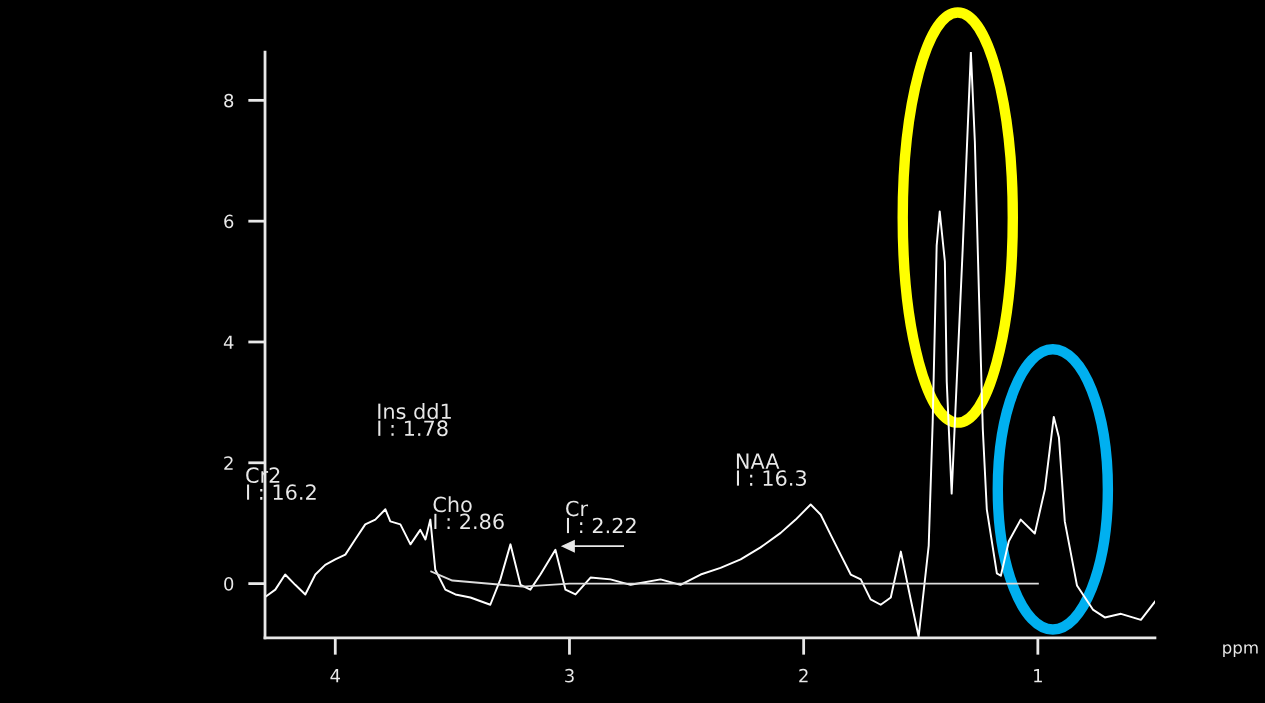 This screenshot has width=1265, height=703. Describe the element at coordinates (1240, 651) in the screenshot. I see `x-axis-title: ppm` at that location.